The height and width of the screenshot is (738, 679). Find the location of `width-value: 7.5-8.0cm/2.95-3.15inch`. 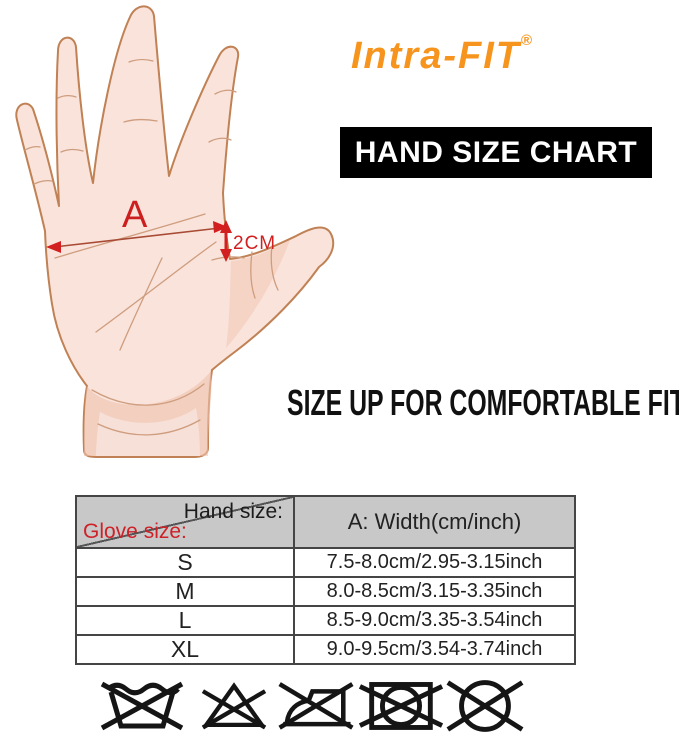

width-value: 7.5-8.0cm/2.95-3.15inch is located at coordinates (434, 562).